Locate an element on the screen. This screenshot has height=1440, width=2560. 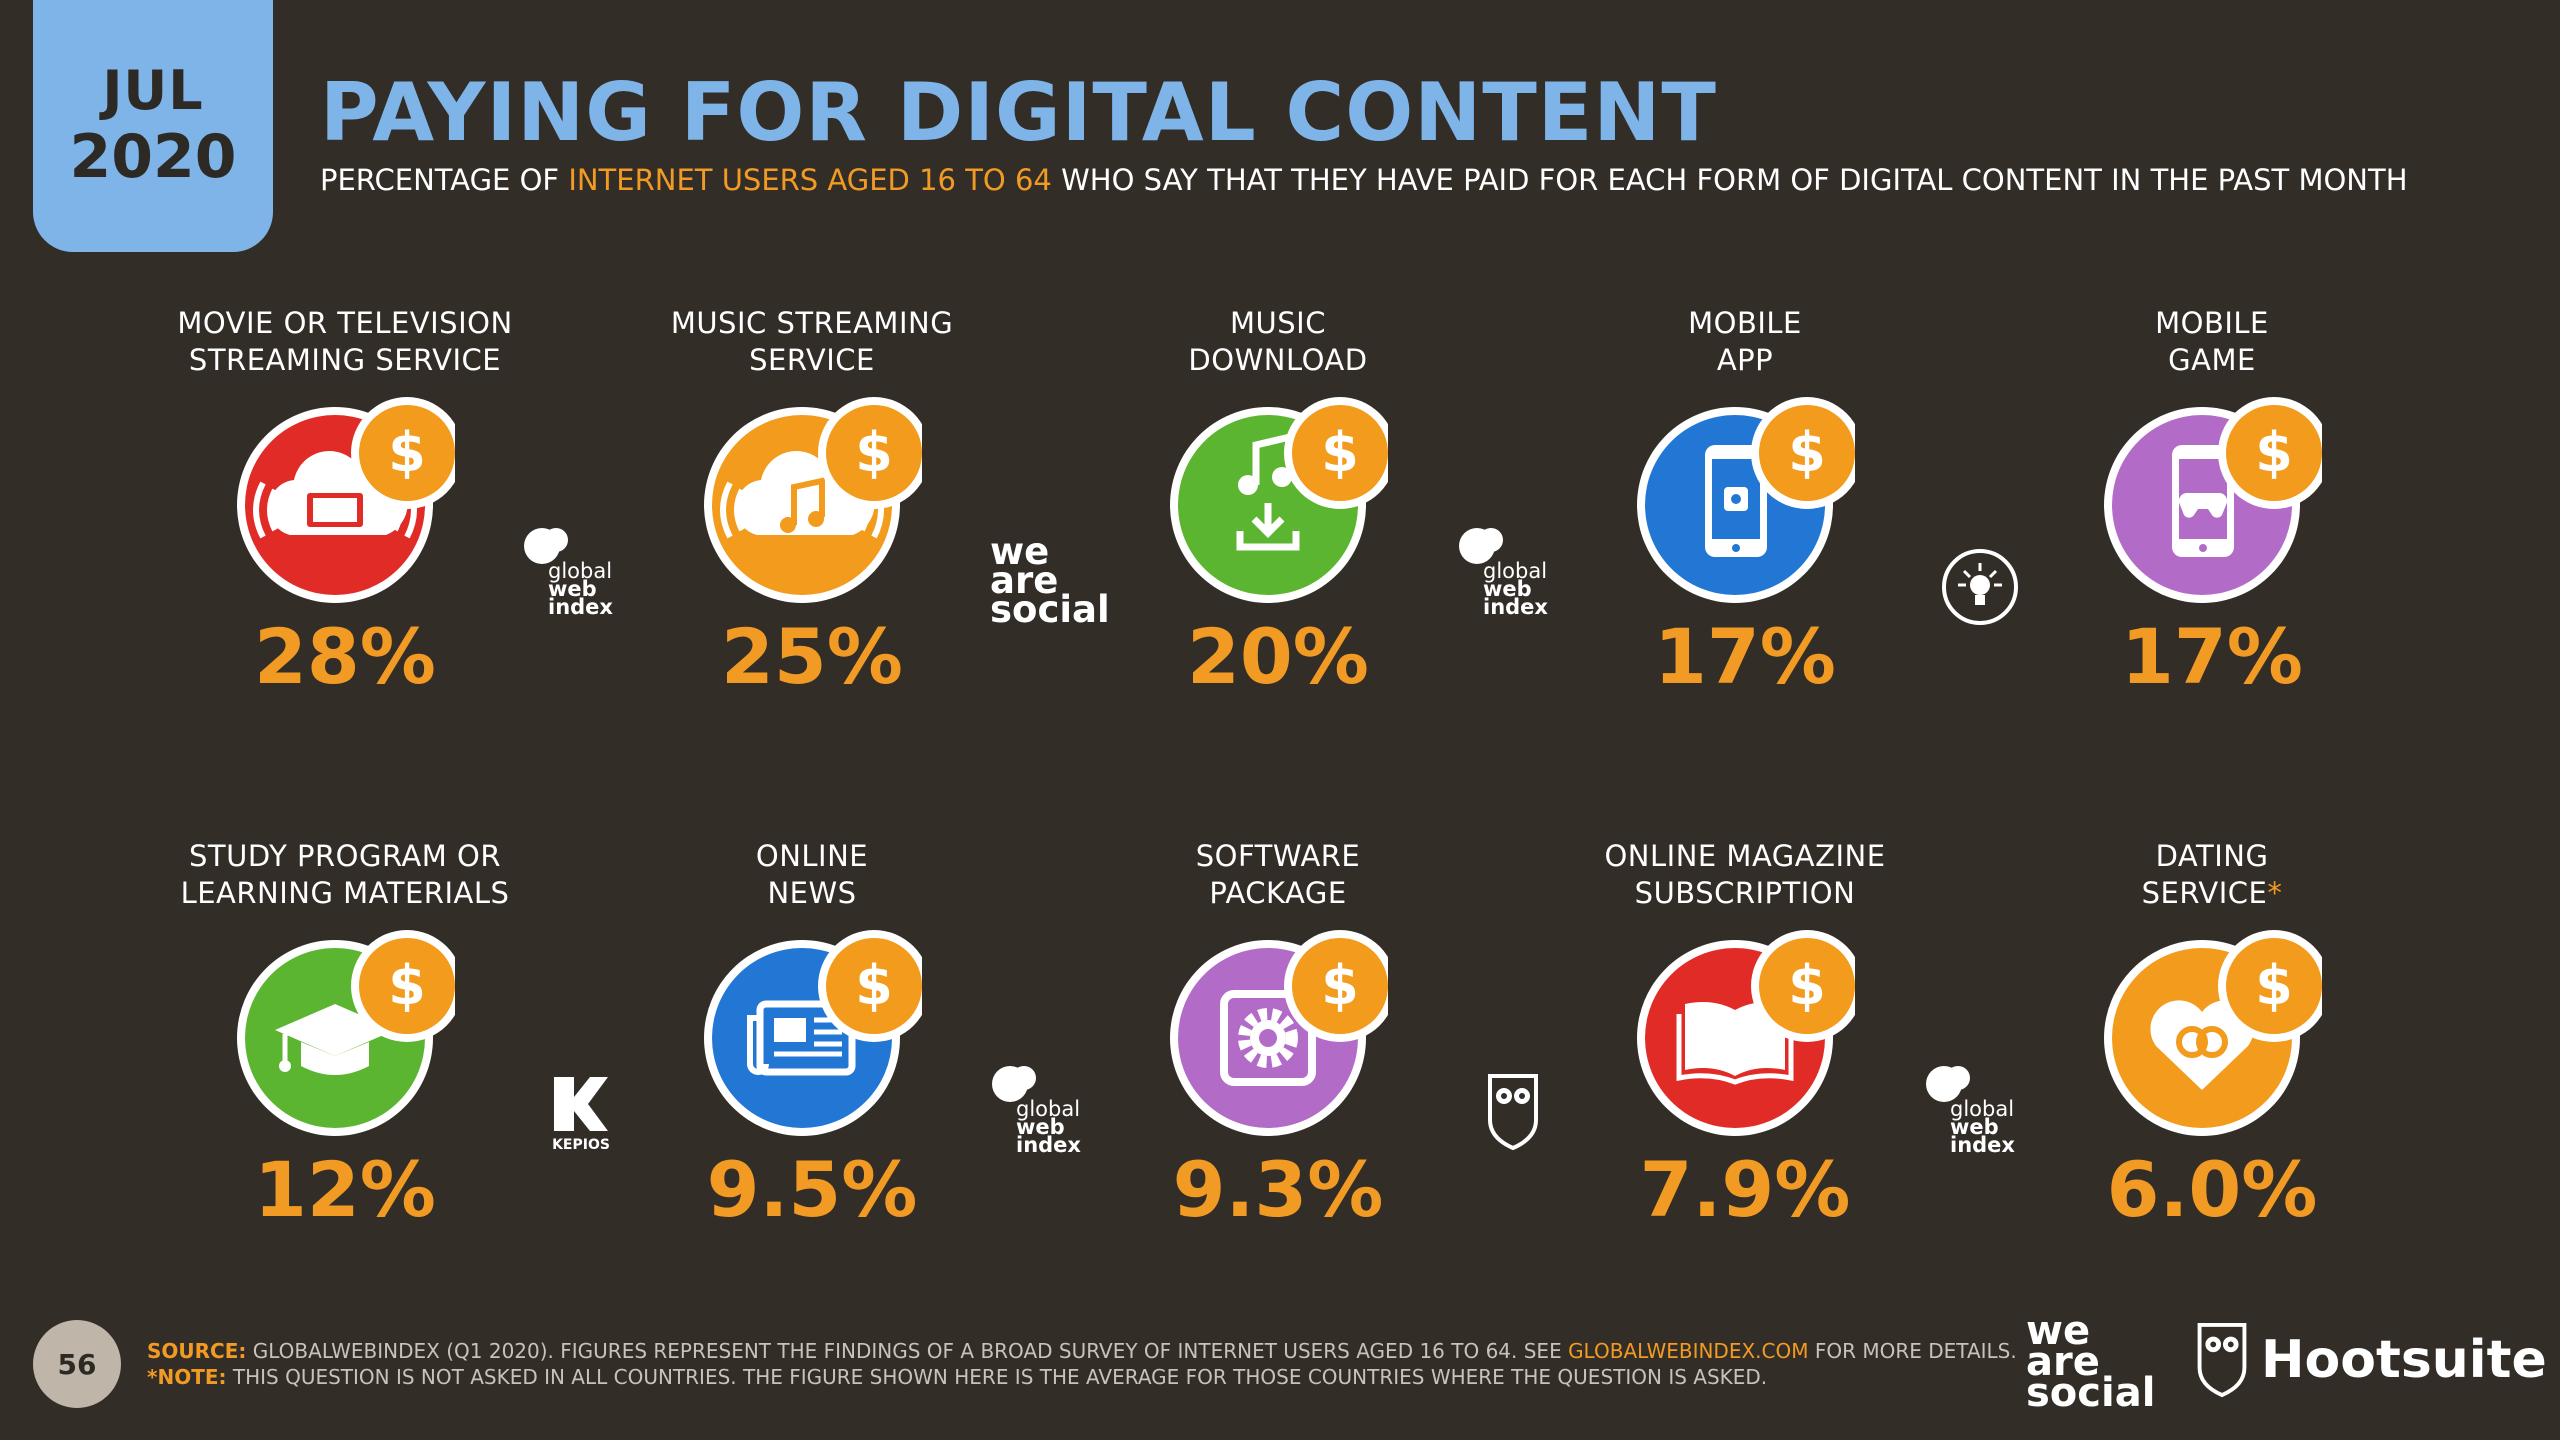
stat-value: 9.5% is located at coordinates (812, 1189).